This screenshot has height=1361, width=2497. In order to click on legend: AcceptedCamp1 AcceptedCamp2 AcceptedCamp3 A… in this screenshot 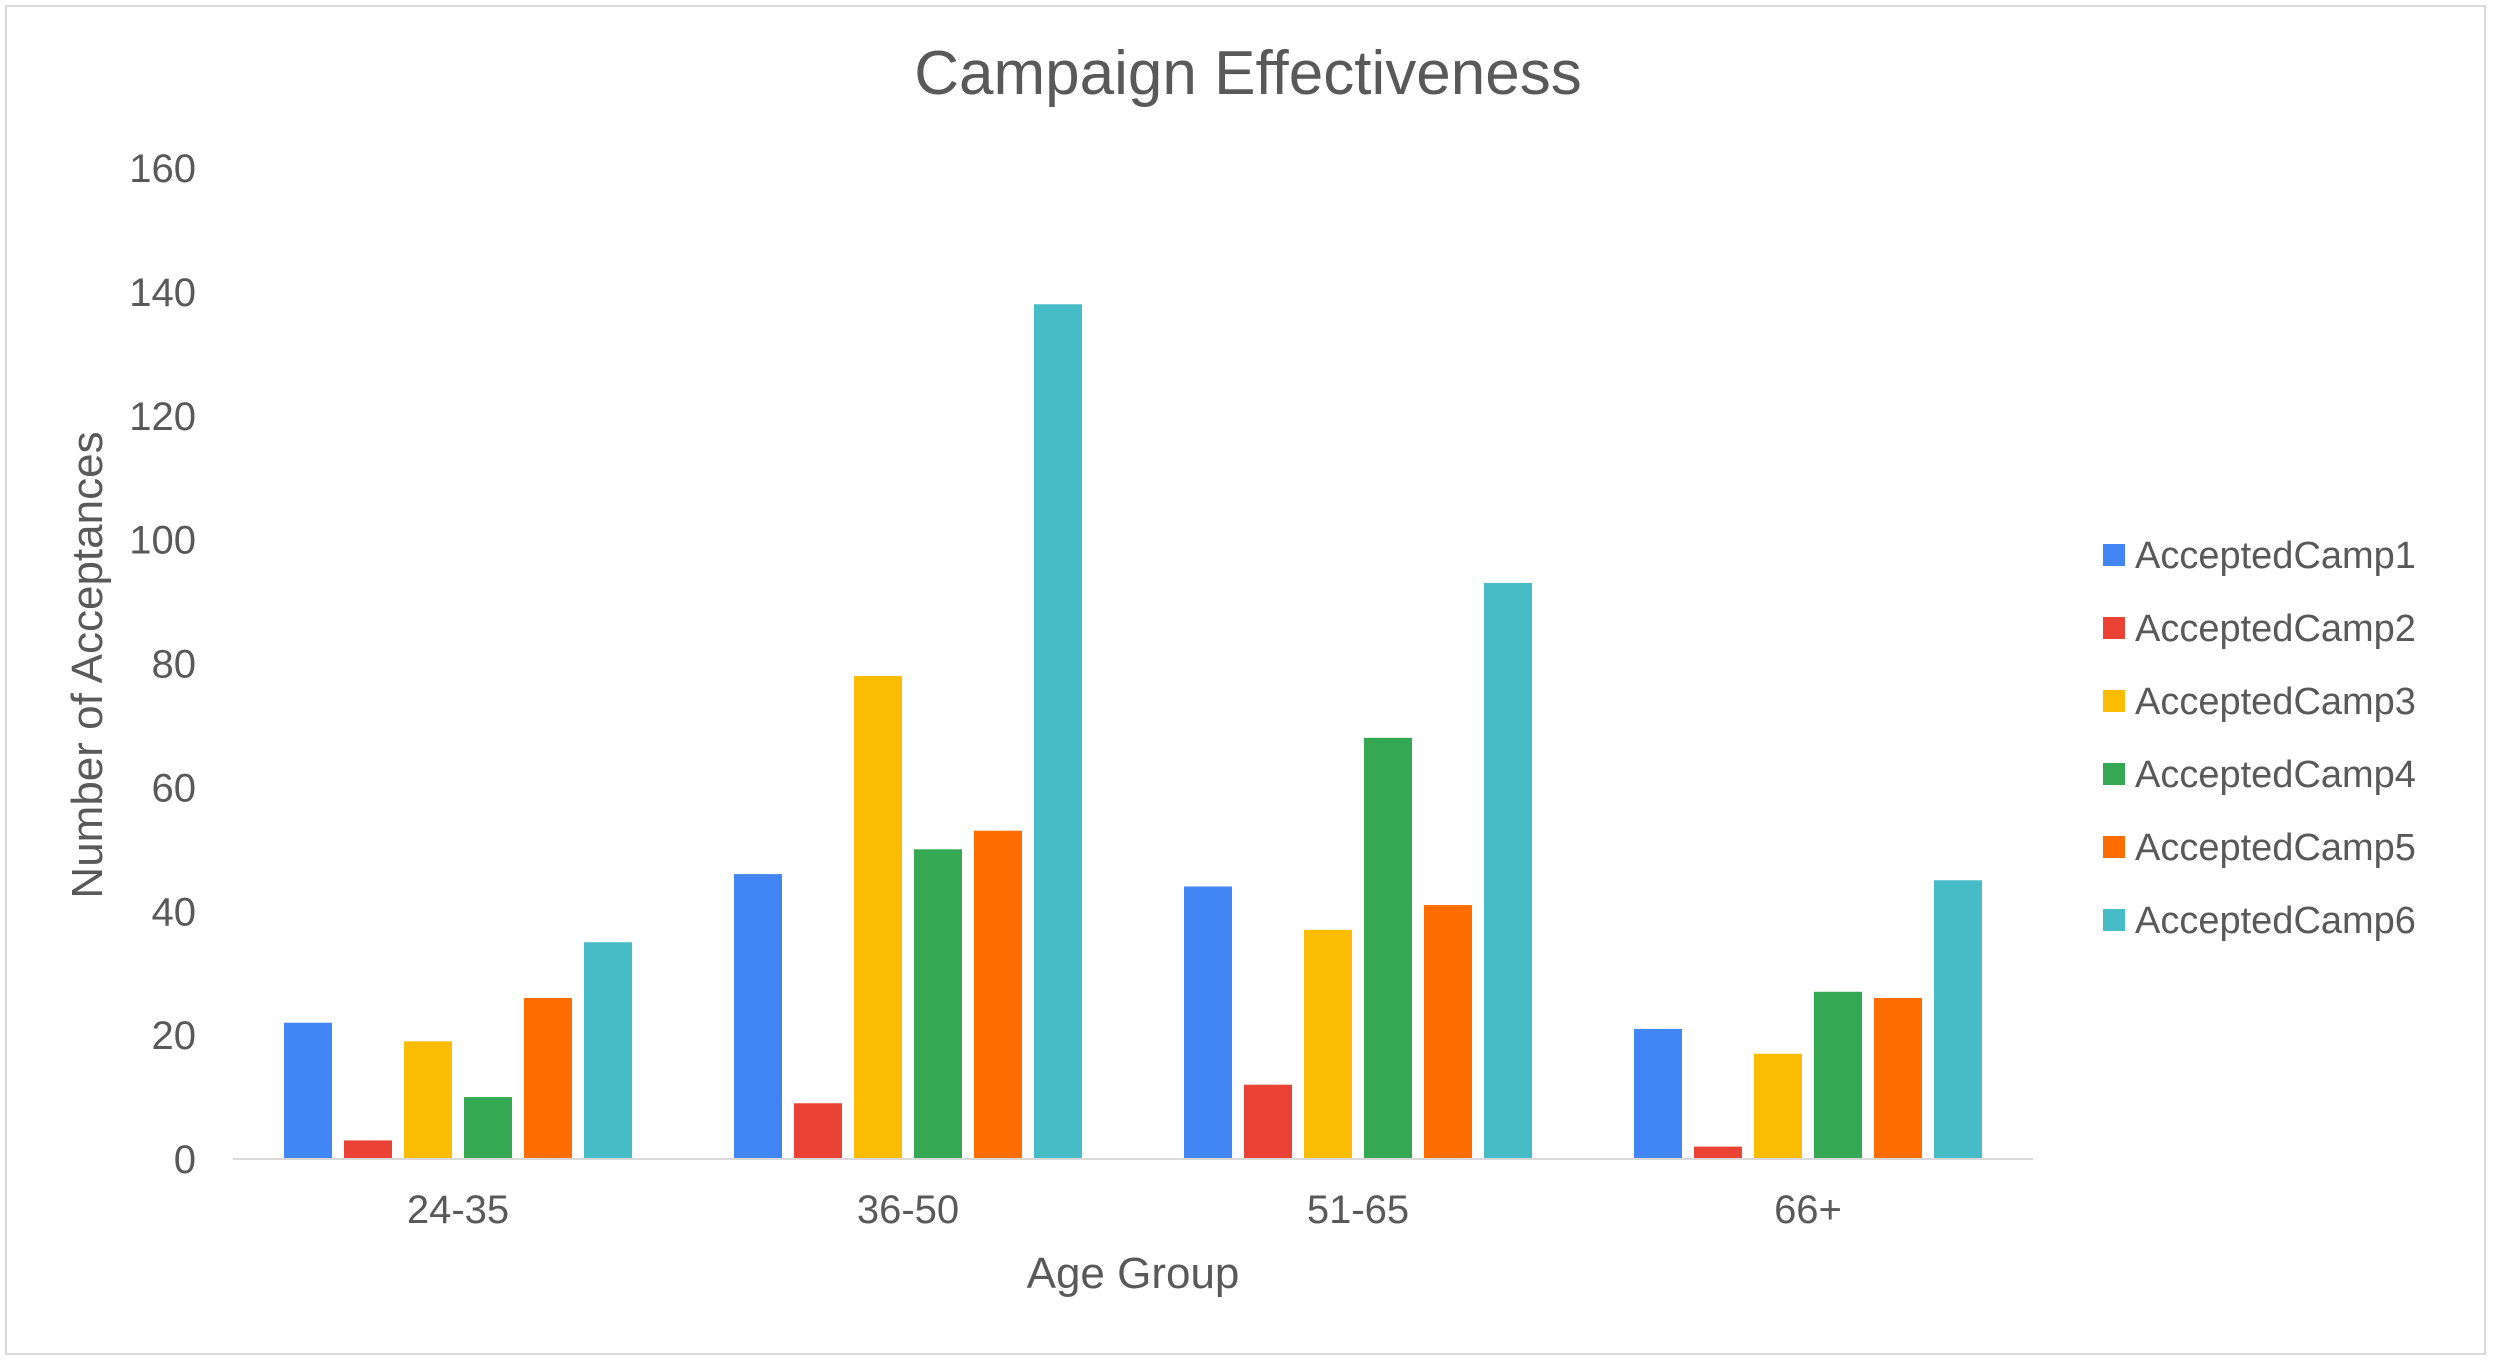, I will do `click(2259, 738)`.